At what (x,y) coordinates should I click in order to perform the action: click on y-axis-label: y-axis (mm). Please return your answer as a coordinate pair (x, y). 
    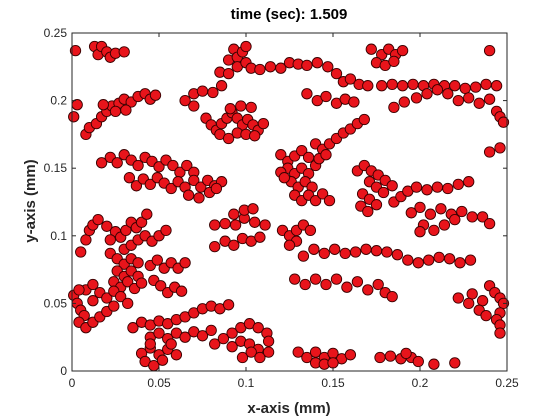
    Looking at the image, I should click on (30, 200).